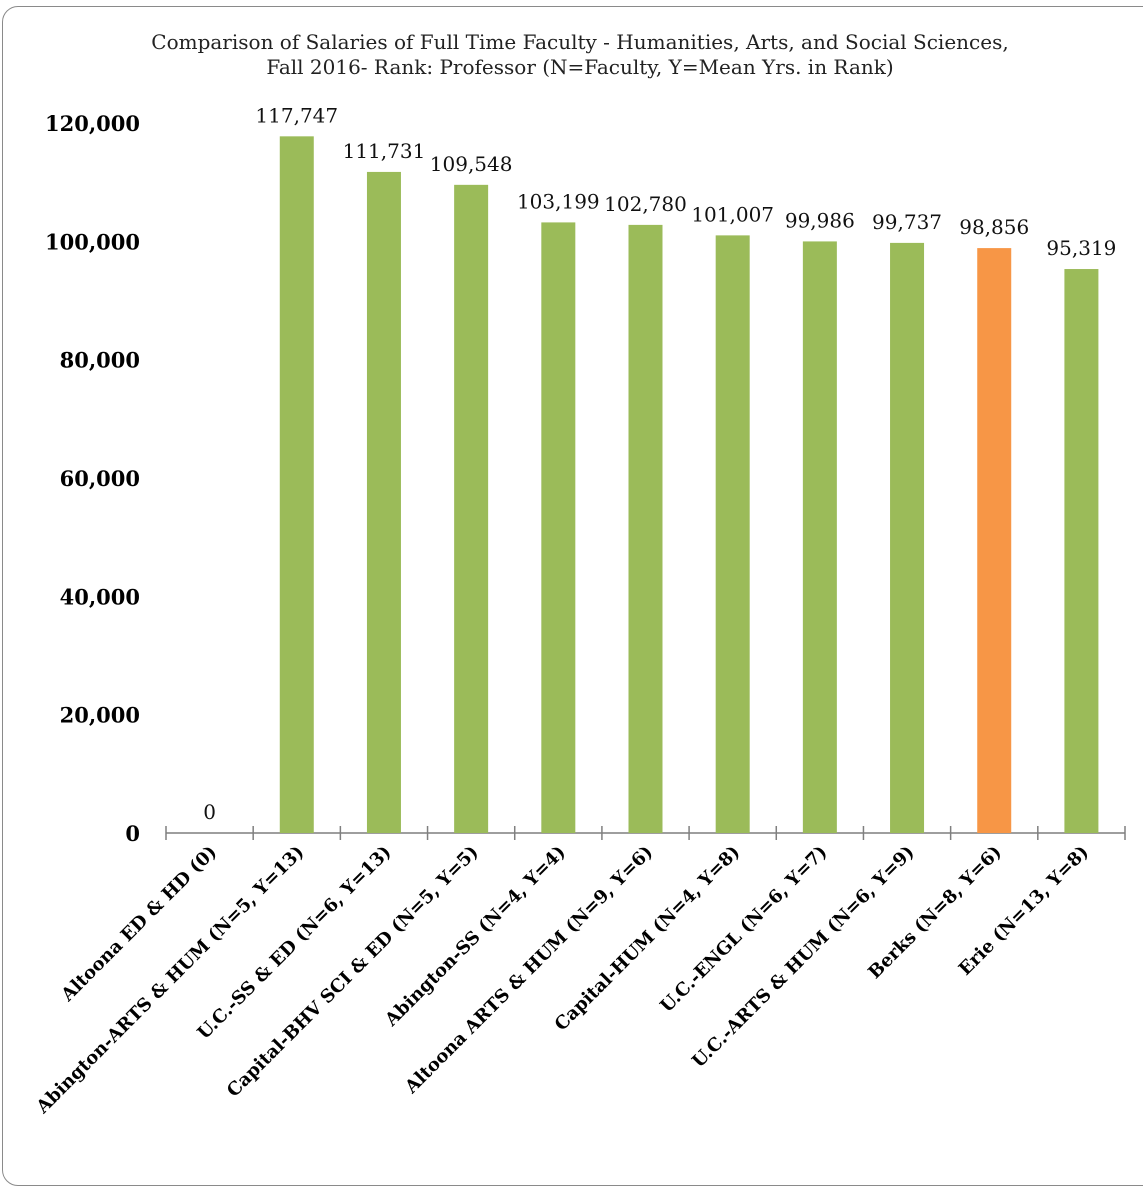  I want to click on x-tick-label: U.C.-SS & ED (N=6, Y=13), so click(295, 943).